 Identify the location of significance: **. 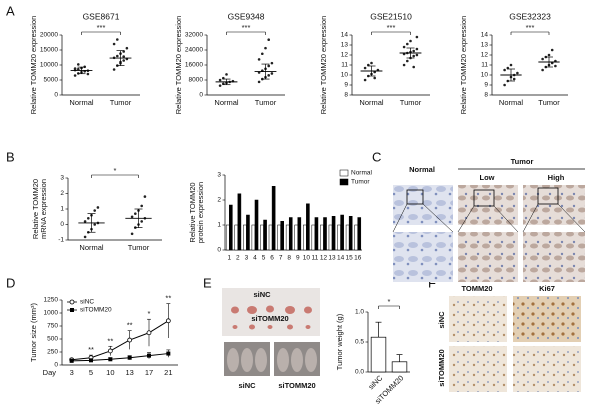
(110, 340).